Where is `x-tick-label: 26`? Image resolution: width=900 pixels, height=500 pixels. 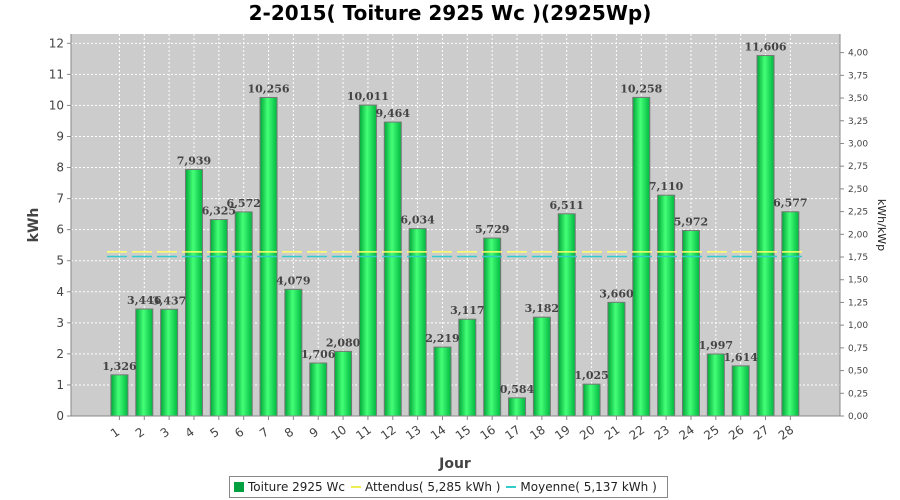
x-tick-label: 26 is located at coordinates (736, 433).